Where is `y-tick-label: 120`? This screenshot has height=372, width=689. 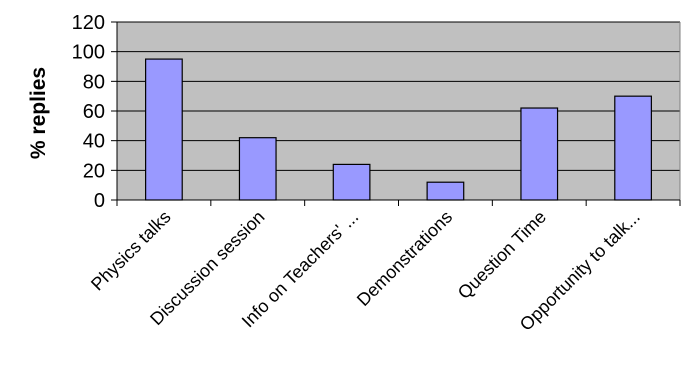
y-tick-label: 120 is located at coordinates (88, 23).